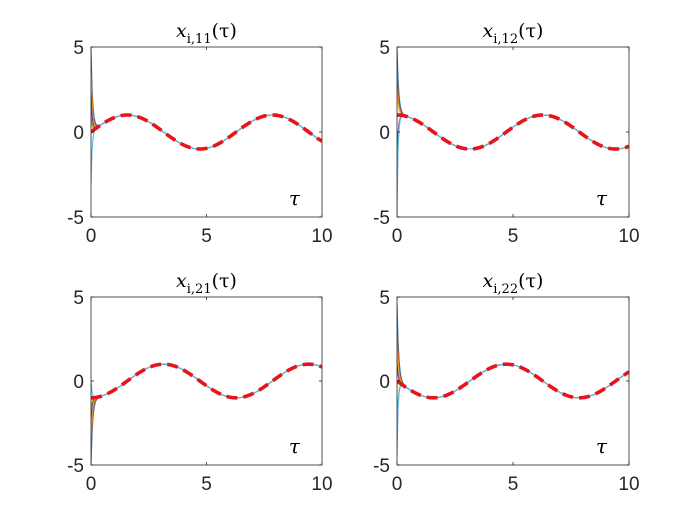 This screenshot has width=698, height=523. I want to click on panel-title-sub: i,12, so click(505, 39).